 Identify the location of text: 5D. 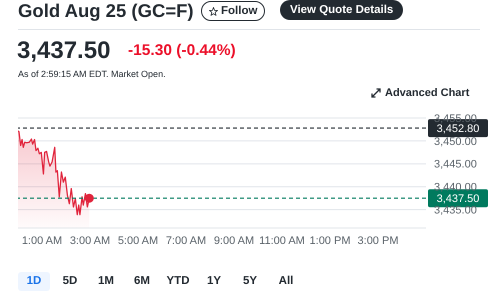
(70, 281).